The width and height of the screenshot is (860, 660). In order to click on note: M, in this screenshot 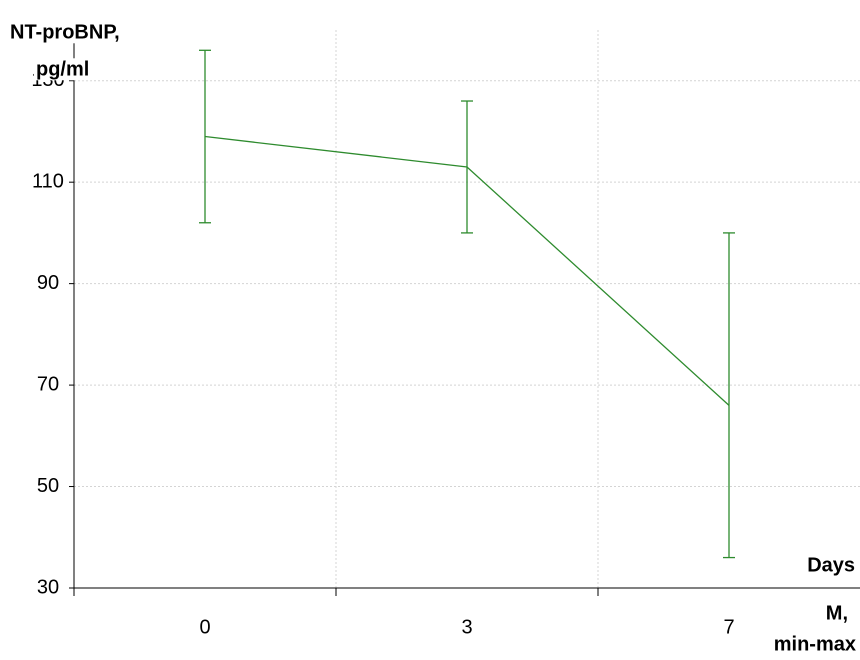, I will do `click(837, 613)`.